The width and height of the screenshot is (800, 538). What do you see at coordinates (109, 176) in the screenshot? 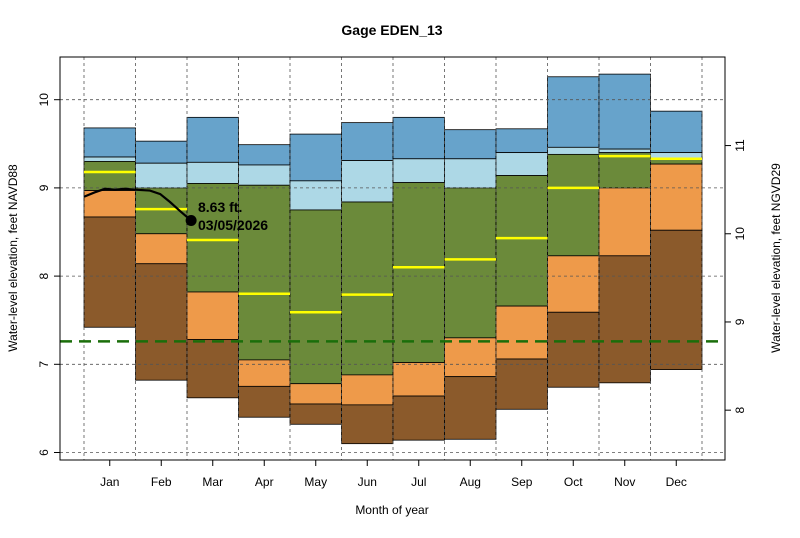
I see `band-p75-jan` at bounding box center [109, 176].